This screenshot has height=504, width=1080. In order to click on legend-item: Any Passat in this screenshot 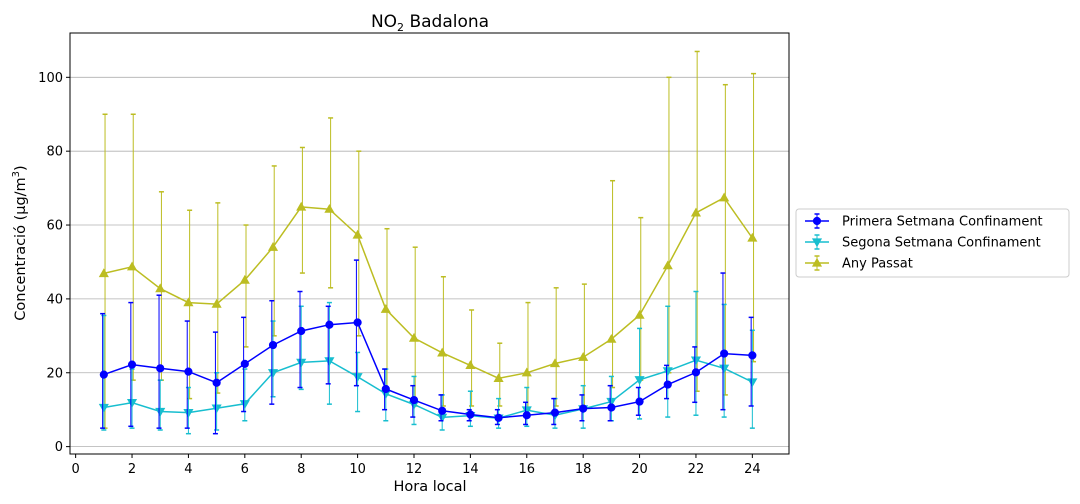, I will do `click(859, 263)`.